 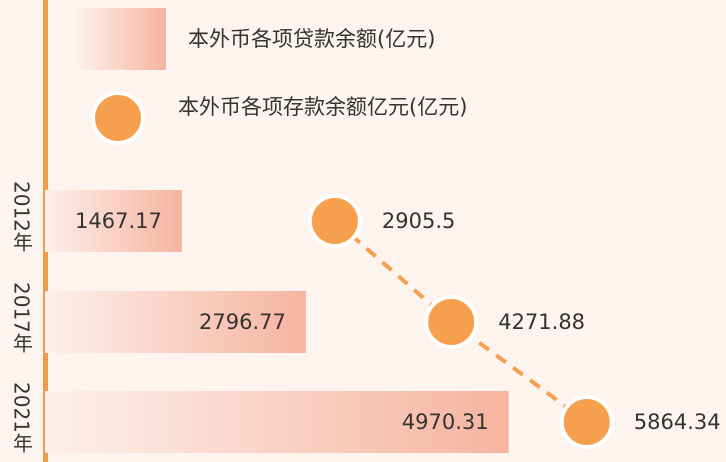 What do you see at coordinates (242, 322) in the screenshot?
I see `value-label: 2796.77` at bounding box center [242, 322].